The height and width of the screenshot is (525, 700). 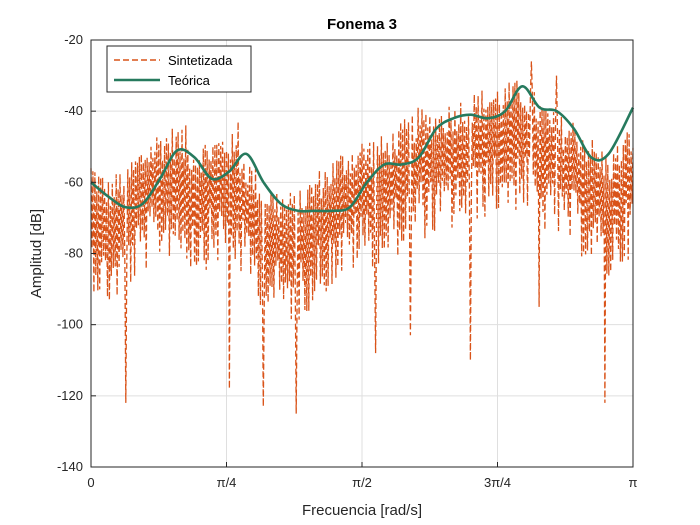 What do you see at coordinates (36, 253) in the screenshot?
I see `y-axis-label: Amplitud [dB]` at bounding box center [36, 253].